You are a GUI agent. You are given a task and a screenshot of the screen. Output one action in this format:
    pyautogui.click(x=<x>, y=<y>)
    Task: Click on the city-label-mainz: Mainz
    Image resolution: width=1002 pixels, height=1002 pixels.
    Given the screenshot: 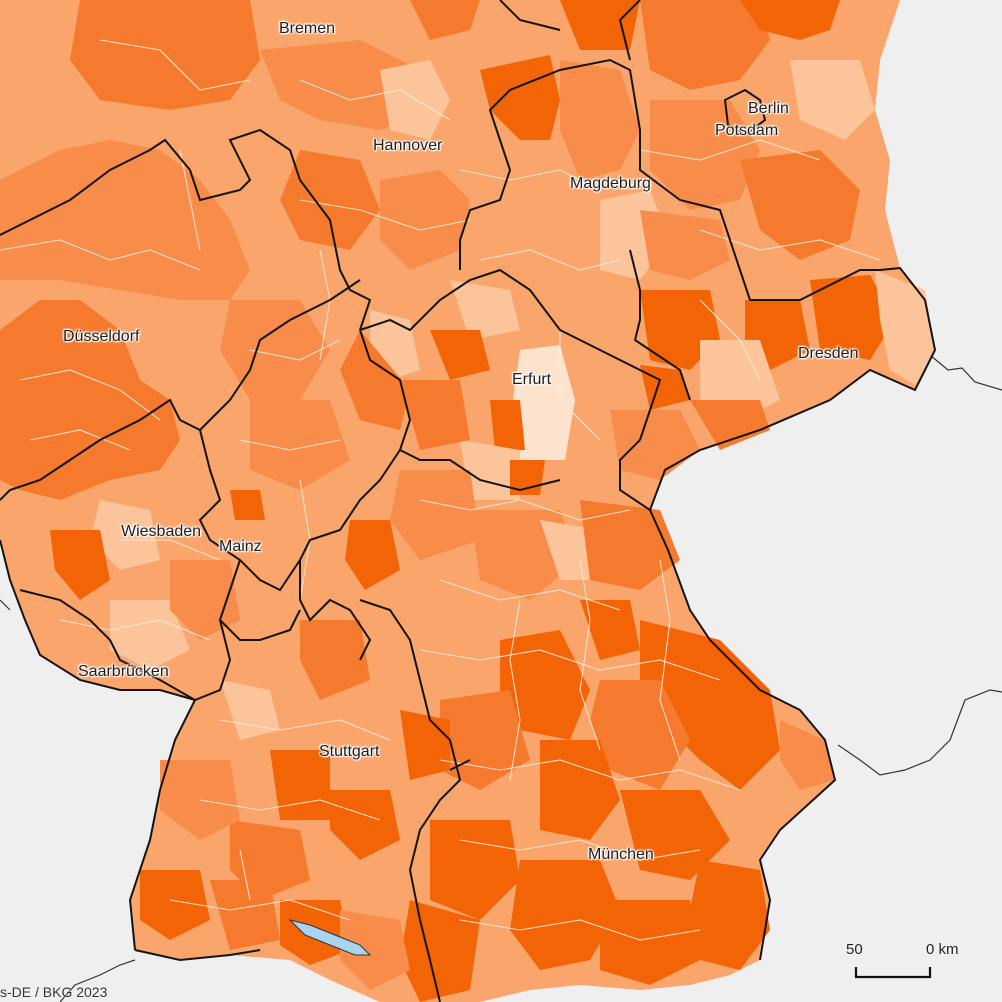 What is the action you would take?
    pyautogui.click(x=240, y=546)
    